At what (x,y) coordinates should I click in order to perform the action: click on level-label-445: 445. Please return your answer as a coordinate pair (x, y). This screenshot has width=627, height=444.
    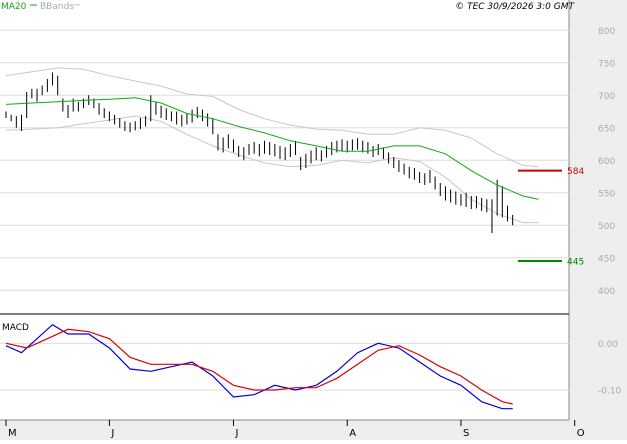
    Looking at the image, I should click on (575, 263).